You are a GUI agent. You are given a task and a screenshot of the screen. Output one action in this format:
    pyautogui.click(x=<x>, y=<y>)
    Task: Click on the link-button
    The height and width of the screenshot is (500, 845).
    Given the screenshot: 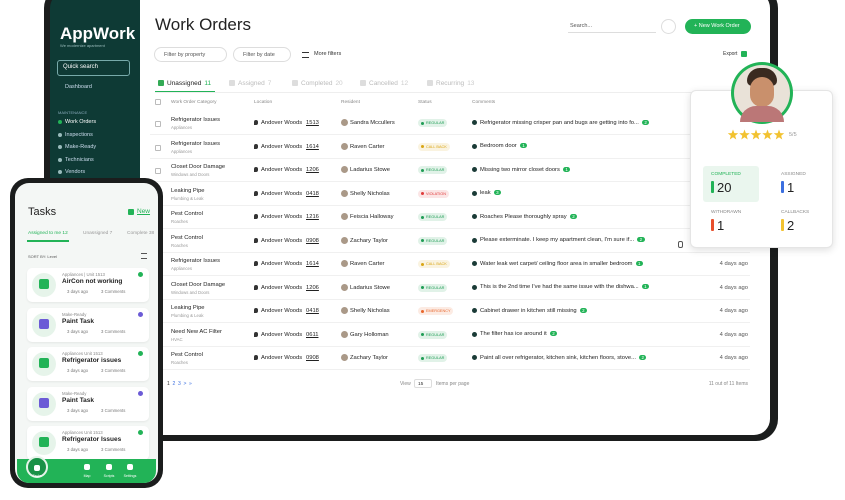 What is the action you would take?
    pyautogui.click(x=668, y=26)
    